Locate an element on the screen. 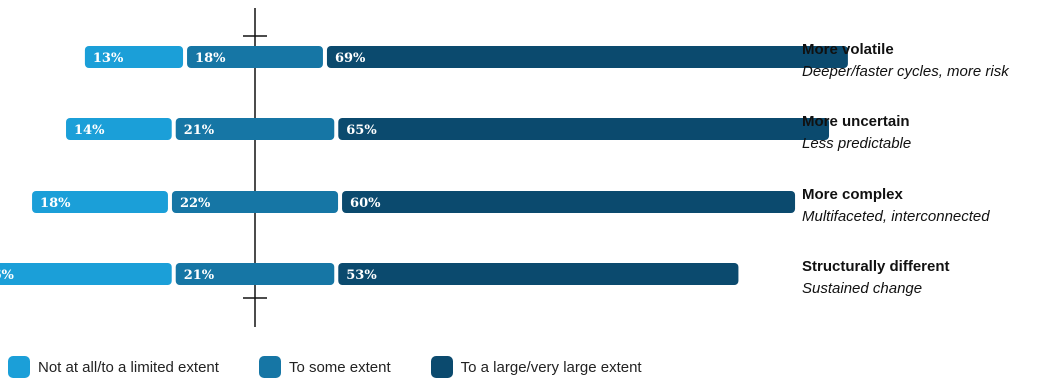 This screenshot has height=380, width=1041. bar-value-label: 13% is located at coordinates (108, 58).